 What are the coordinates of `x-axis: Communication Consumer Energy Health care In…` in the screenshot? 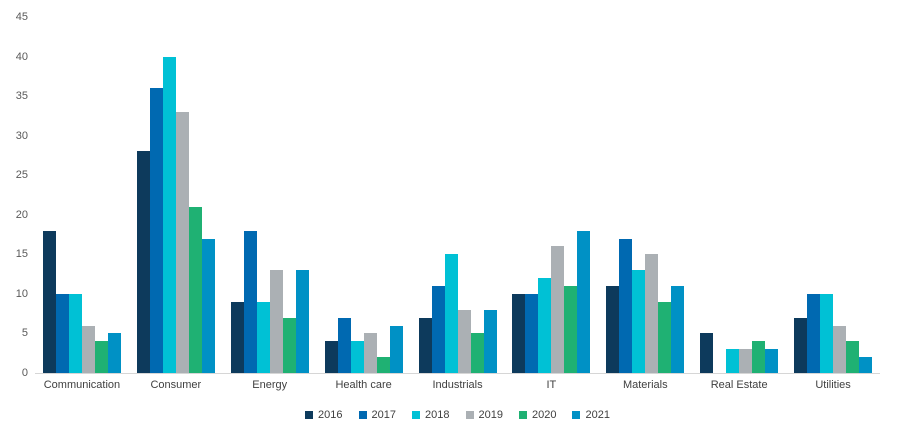 It's located at (457, 385).